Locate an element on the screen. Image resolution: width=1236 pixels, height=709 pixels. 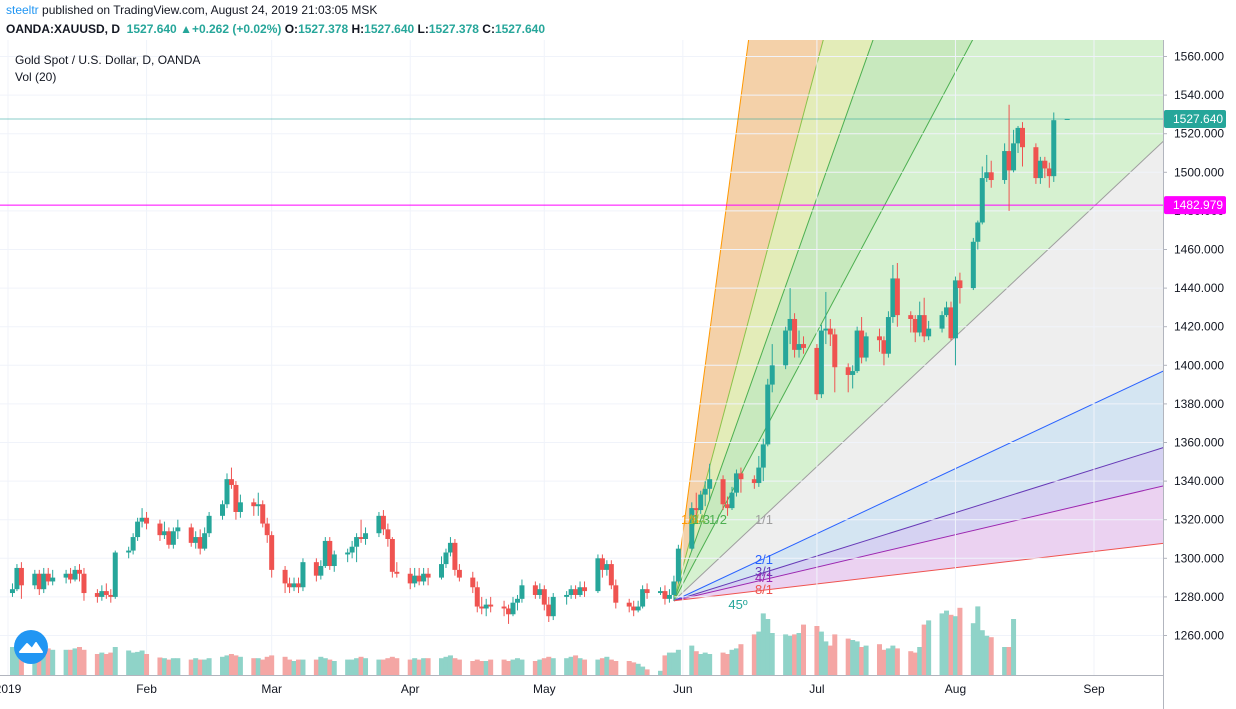
price-tick-label: 1380.000 is located at coordinates (1199, 404).